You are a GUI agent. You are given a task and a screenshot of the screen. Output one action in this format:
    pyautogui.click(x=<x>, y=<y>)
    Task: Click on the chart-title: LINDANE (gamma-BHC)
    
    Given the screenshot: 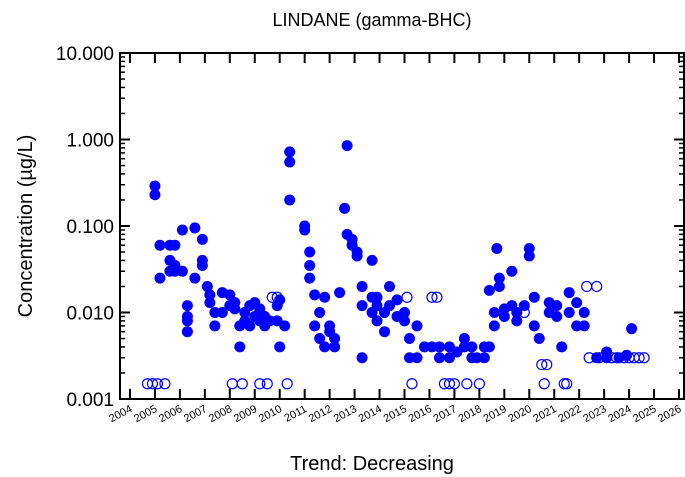 What is the action you would take?
    pyautogui.click(x=371, y=20)
    